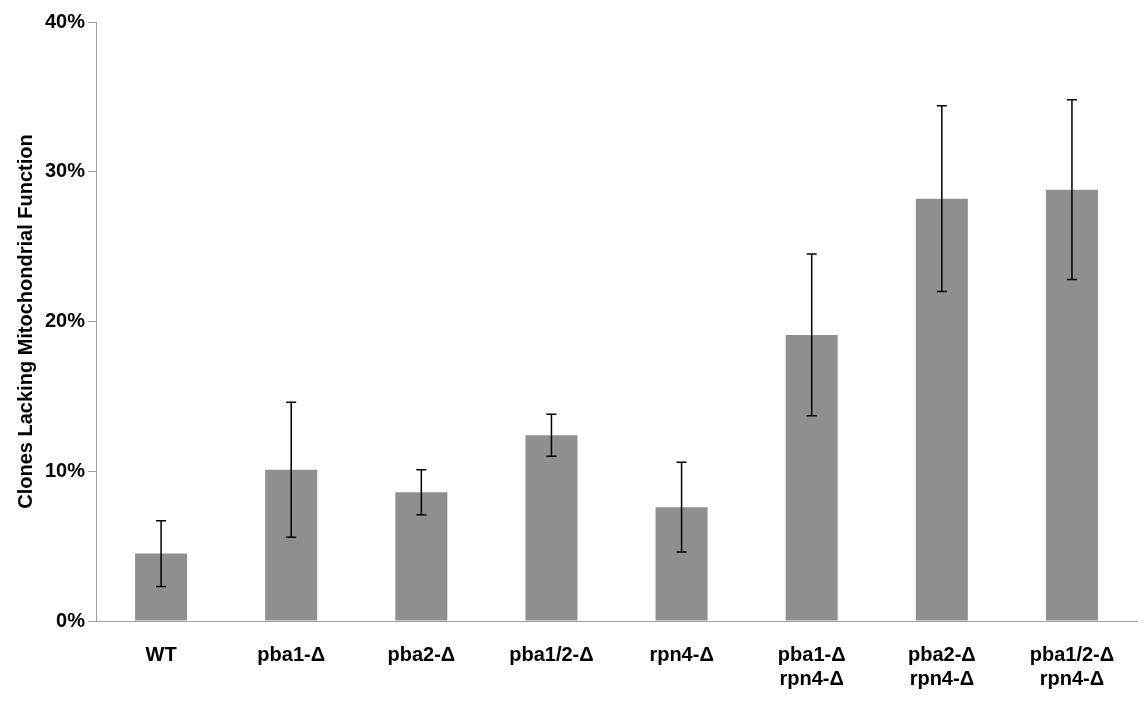 This screenshot has height=711, width=1143. Describe the element at coordinates (71, 619) in the screenshot. I see `y-tick-label: 0%` at that location.